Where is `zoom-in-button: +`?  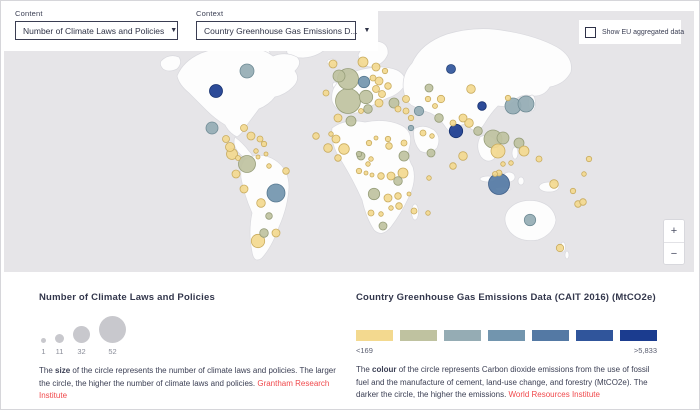
zoom-in-button: + is located at coordinates (674, 231).